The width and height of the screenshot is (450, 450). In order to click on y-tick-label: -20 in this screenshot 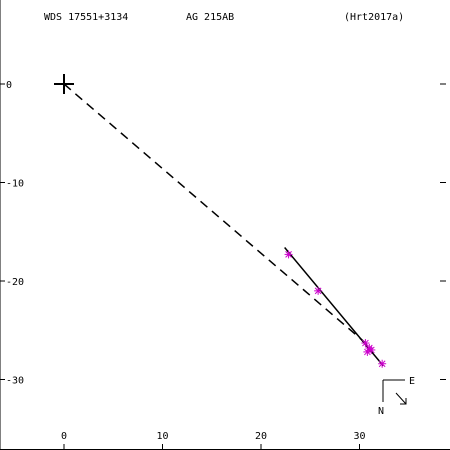, I will do `click(15, 282)`.